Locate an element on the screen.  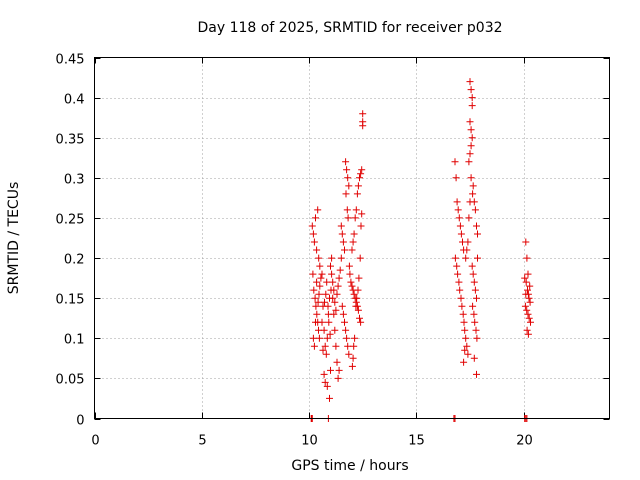
y-tick-label: 0.3 is located at coordinates (74, 180).